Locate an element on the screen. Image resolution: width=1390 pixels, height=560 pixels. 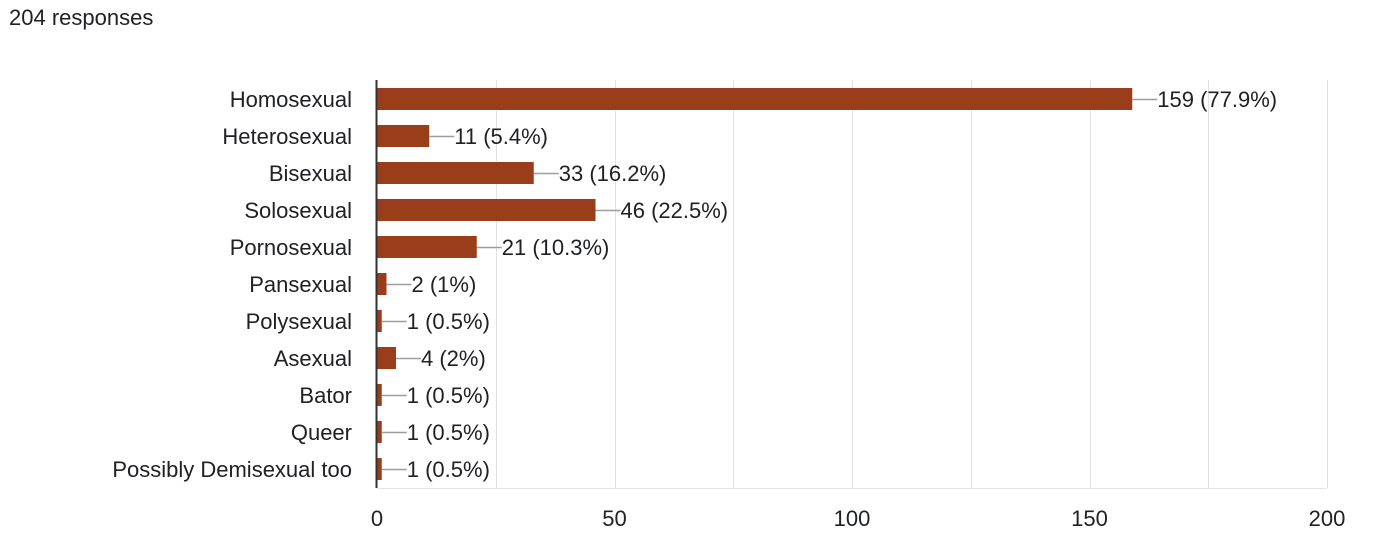
x-tick-label: 150 is located at coordinates (1089, 518).